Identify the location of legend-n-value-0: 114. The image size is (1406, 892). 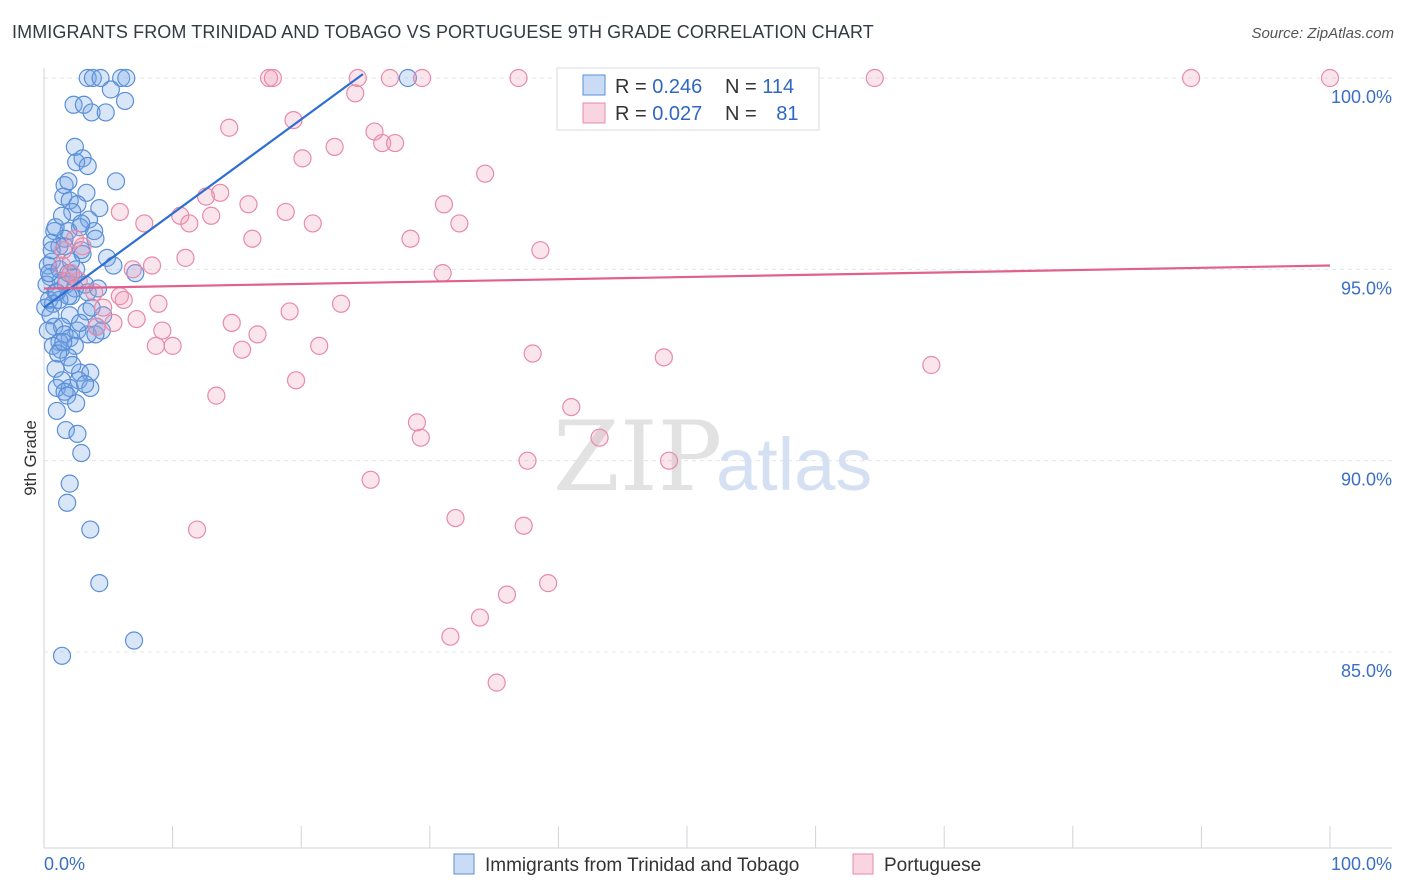
(778, 87).